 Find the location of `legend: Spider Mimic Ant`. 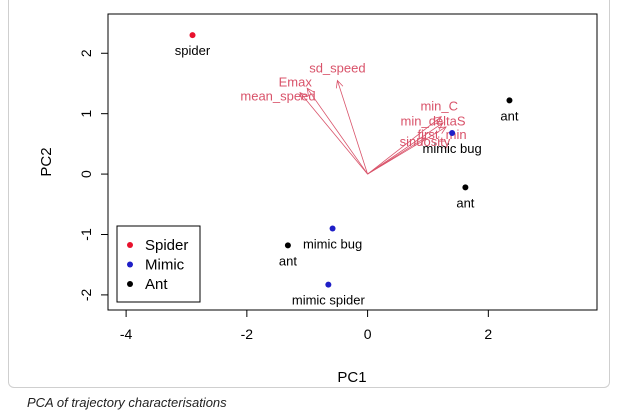

legend: Spider Mimic Ant is located at coordinates (158, 264).